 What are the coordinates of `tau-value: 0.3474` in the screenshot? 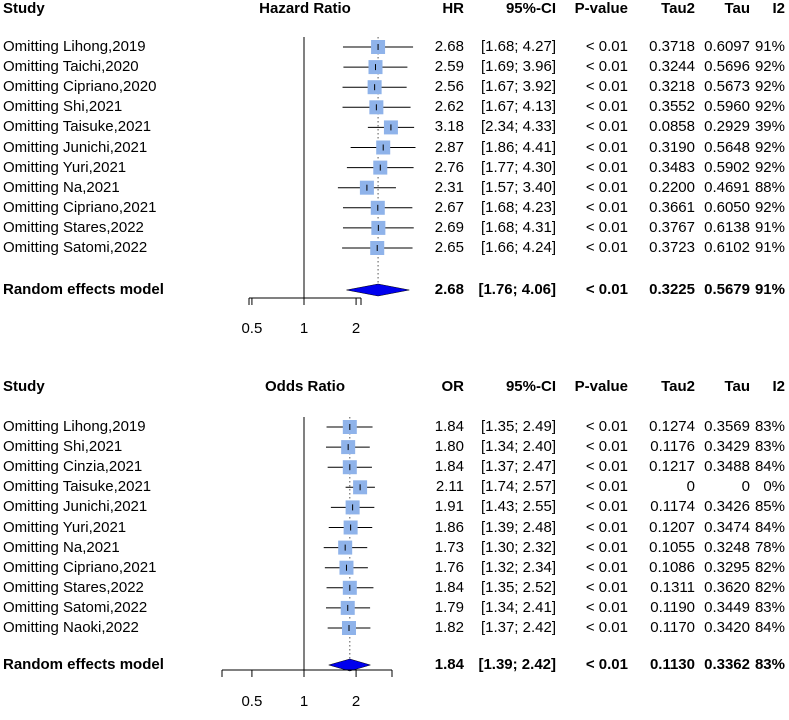 It's located at (727, 527).